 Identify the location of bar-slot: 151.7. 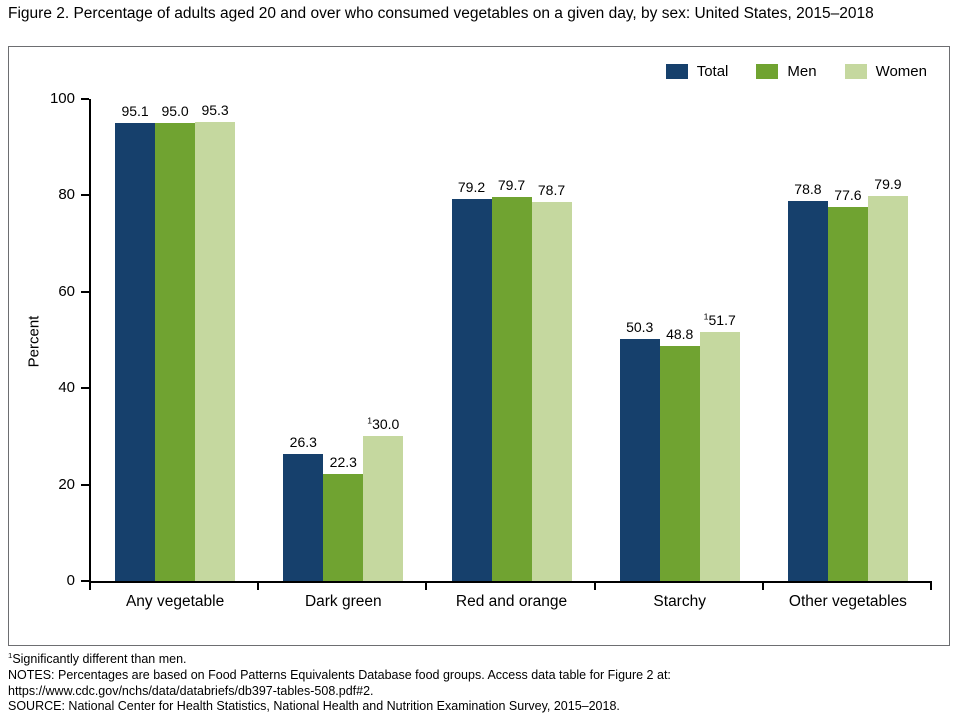
(719, 340).